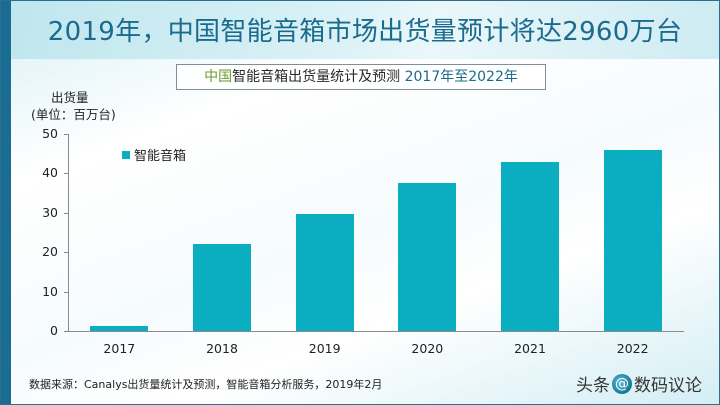 The height and width of the screenshot is (405, 720). Describe the element at coordinates (427, 257) in the screenshot. I see `bar-2020` at that location.